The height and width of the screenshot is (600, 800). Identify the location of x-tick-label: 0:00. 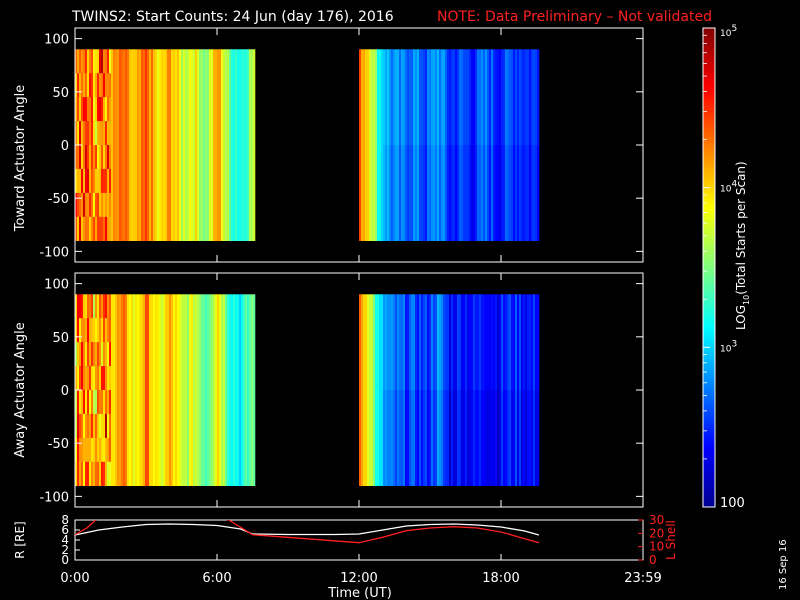
(74, 578).